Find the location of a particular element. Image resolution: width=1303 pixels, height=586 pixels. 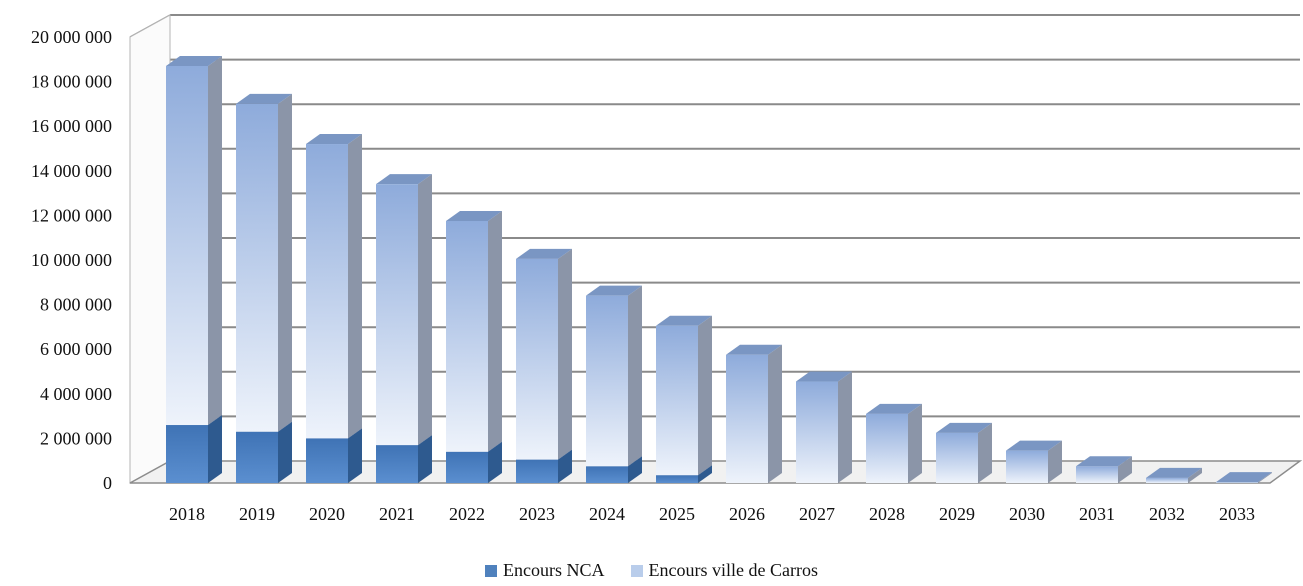

x-tick-label: 2025 is located at coordinates (677, 514).